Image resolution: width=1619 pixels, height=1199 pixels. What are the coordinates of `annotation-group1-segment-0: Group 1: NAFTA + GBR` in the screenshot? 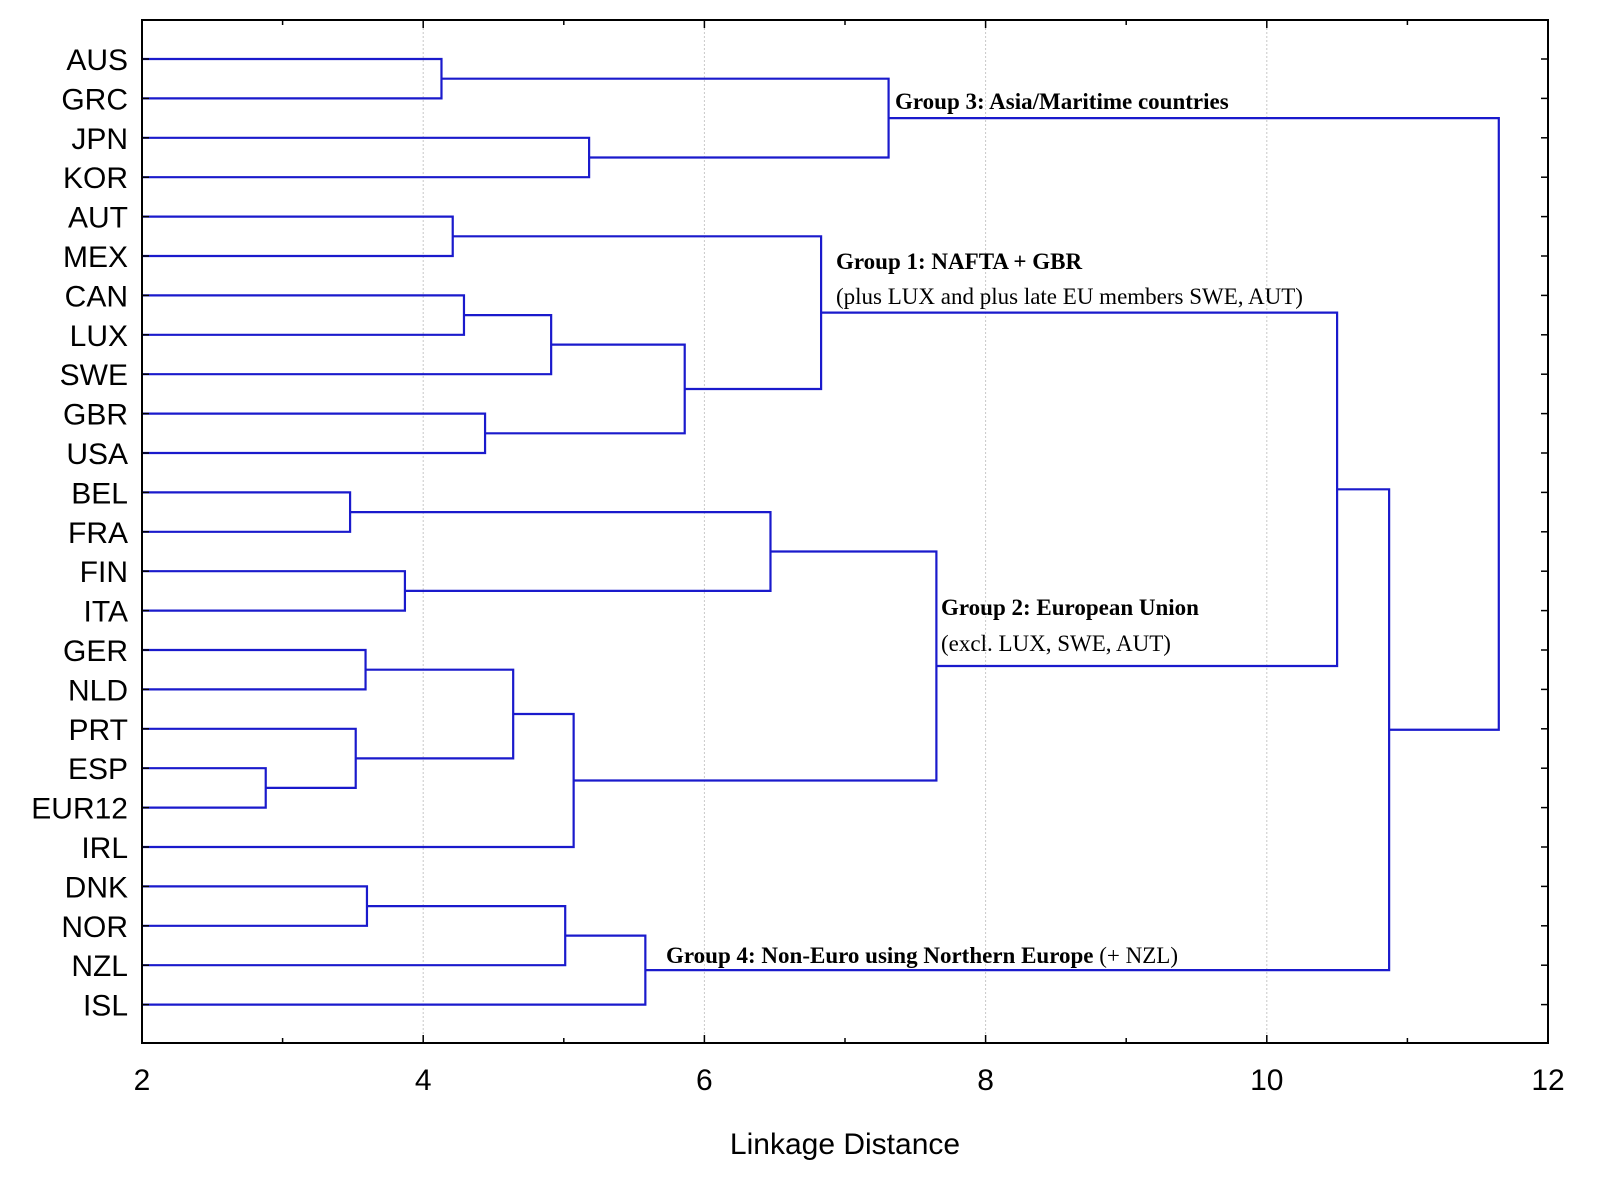 It's located at (959, 261).